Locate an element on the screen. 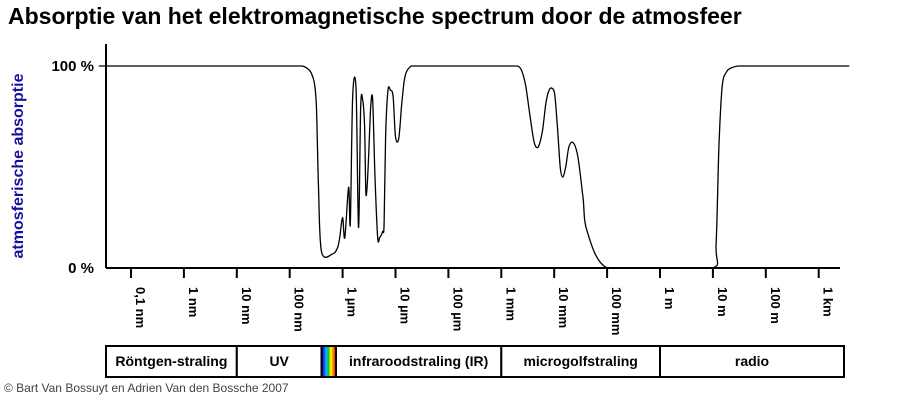 This screenshot has height=400, width=920. band-label: Röntgen-straling is located at coordinates (171, 361).